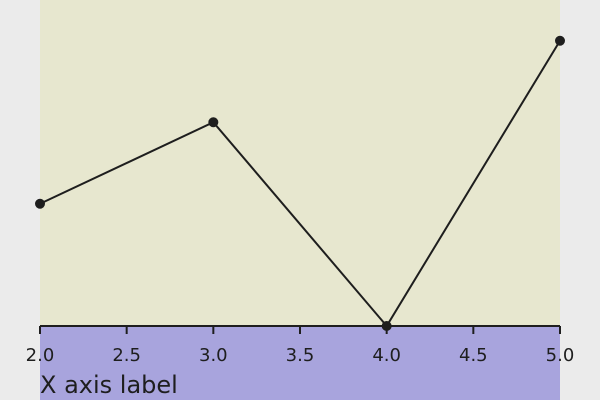 The height and width of the screenshot is (400, 600). Describe the element at coordinates (386, 355) in the screenshot. I see `x-tick-label: 4.0` at that location.